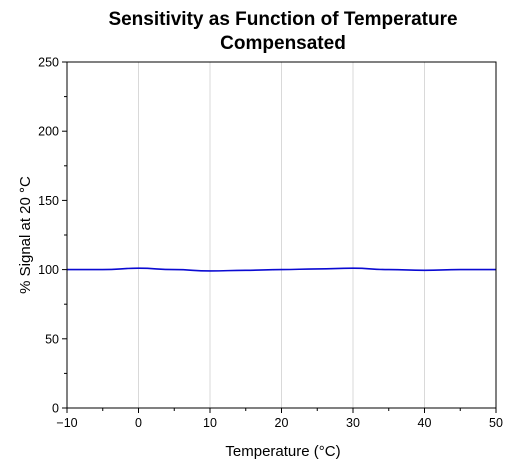 This screenshot has width=506, height=462. I want to click on x-tick-label: −10, so click(66, 423).